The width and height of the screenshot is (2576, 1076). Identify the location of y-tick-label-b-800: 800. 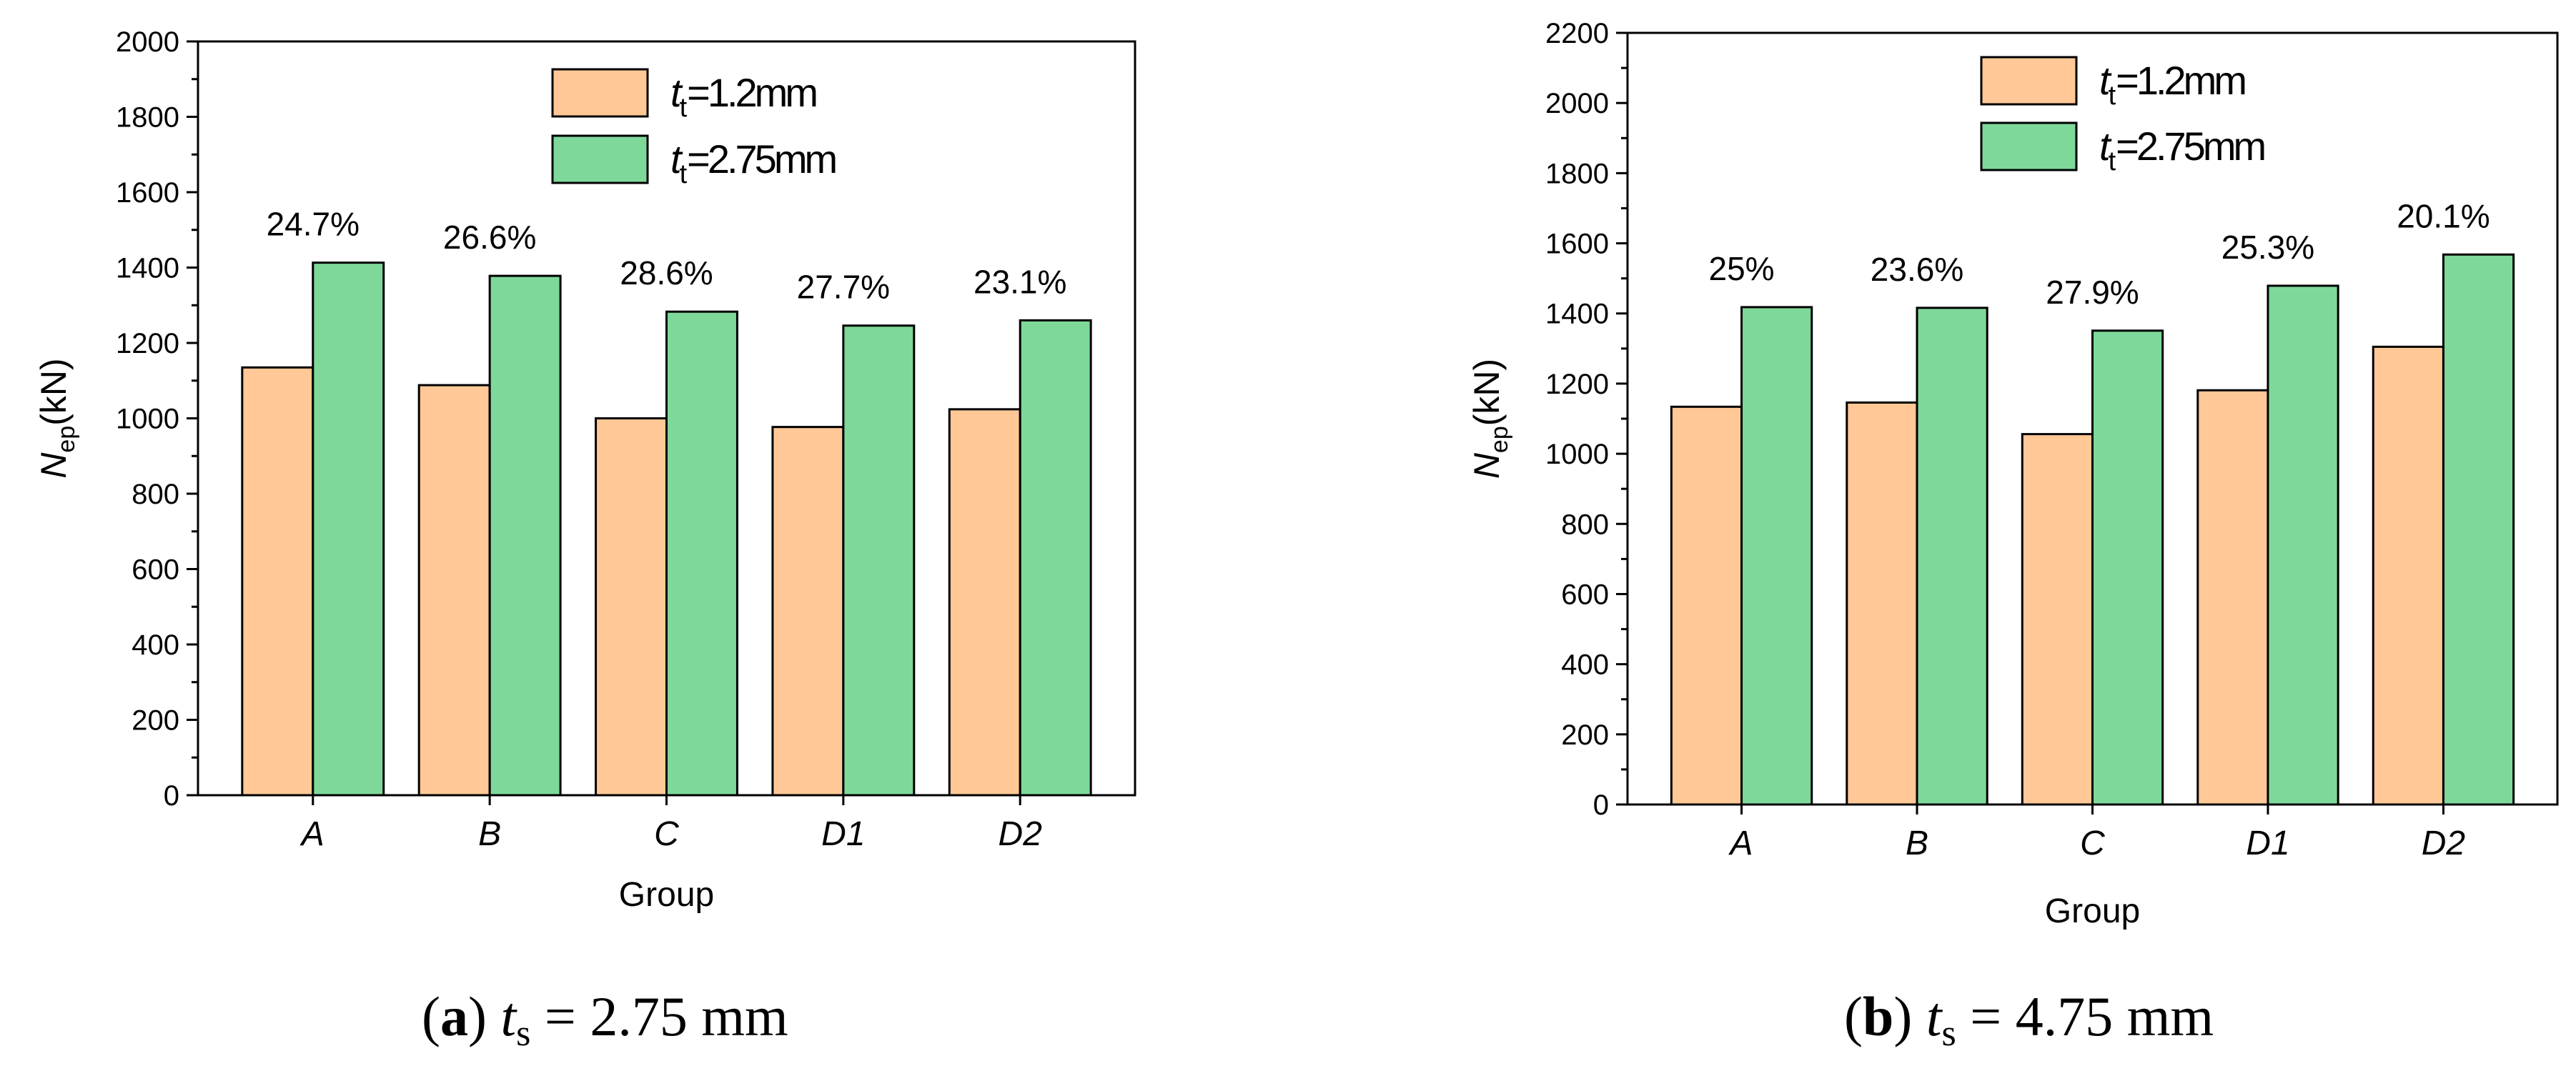
(1585, 524).